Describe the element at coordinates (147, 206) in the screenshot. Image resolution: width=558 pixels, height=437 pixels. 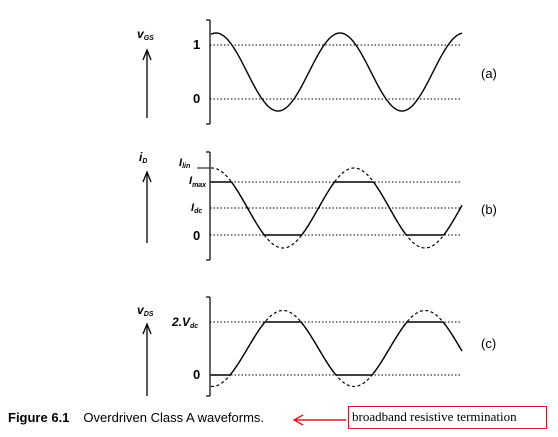
I see `panel-b-up-arrow` at that location.